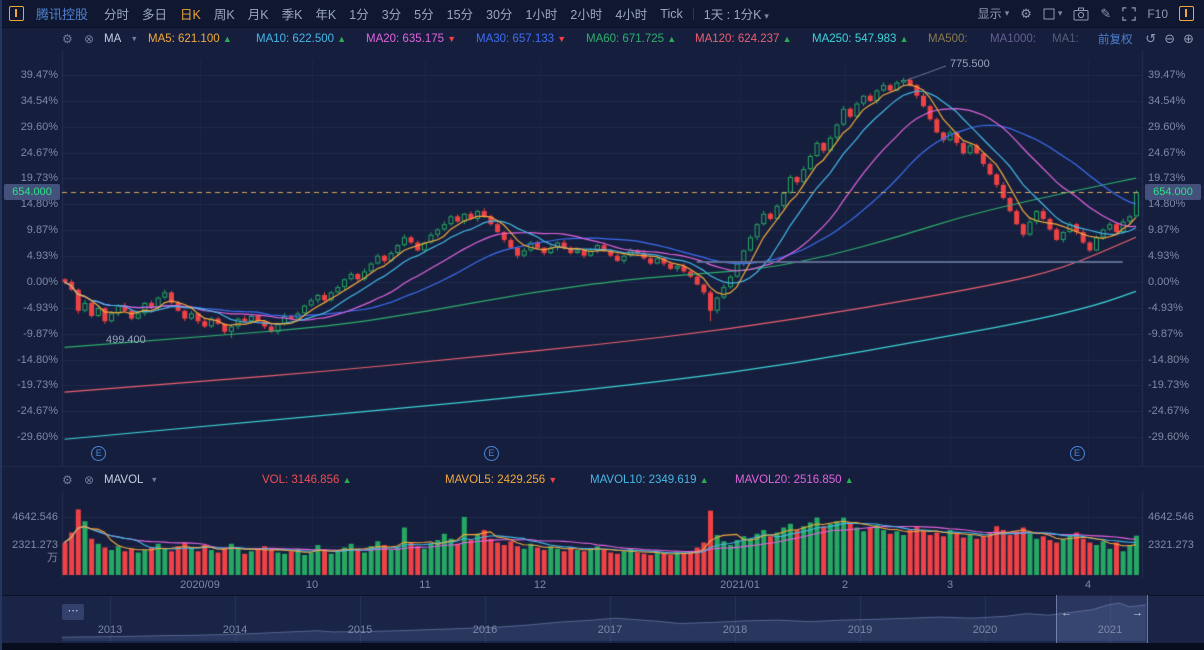 The height and width of the screenshot is (650, 1204). I want to click on toolbar-right-icons: 显示 ▾ ⚙ ▾ ✎ F10, so click(1086, 13).